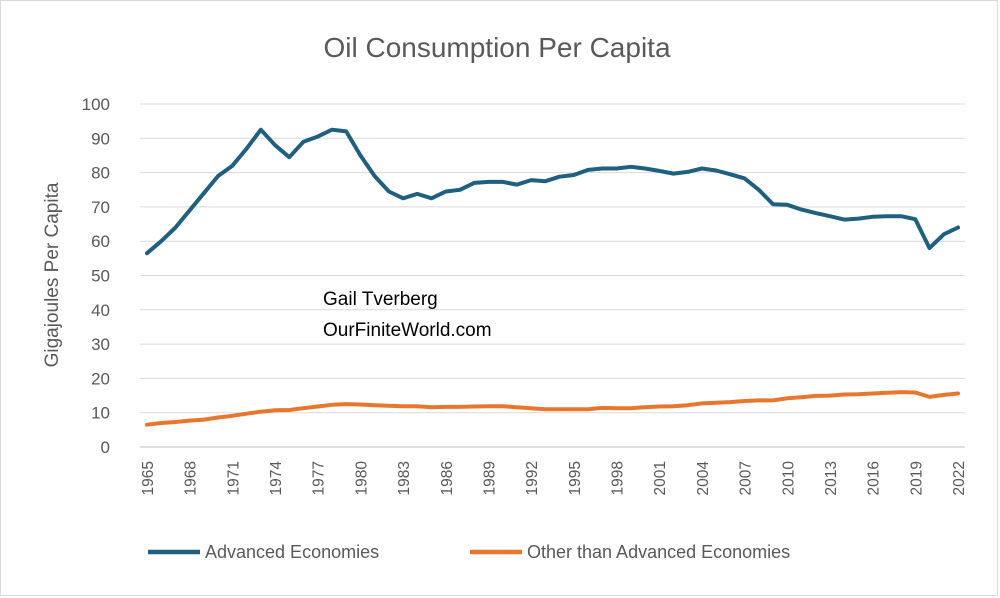  Describe the element at coordinates (660, 478) in the screenshot. I see `x-tick-label: 2001` at that location.